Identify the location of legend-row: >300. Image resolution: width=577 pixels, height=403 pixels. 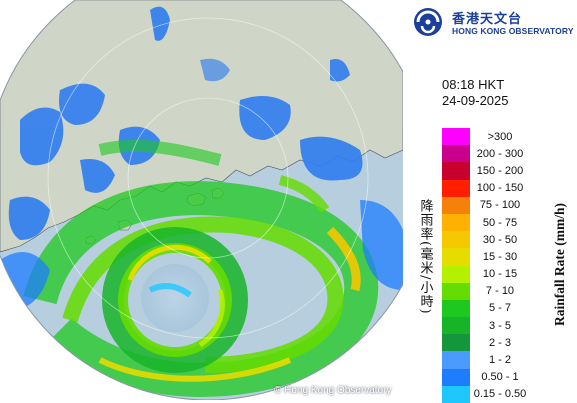
(502, 137).